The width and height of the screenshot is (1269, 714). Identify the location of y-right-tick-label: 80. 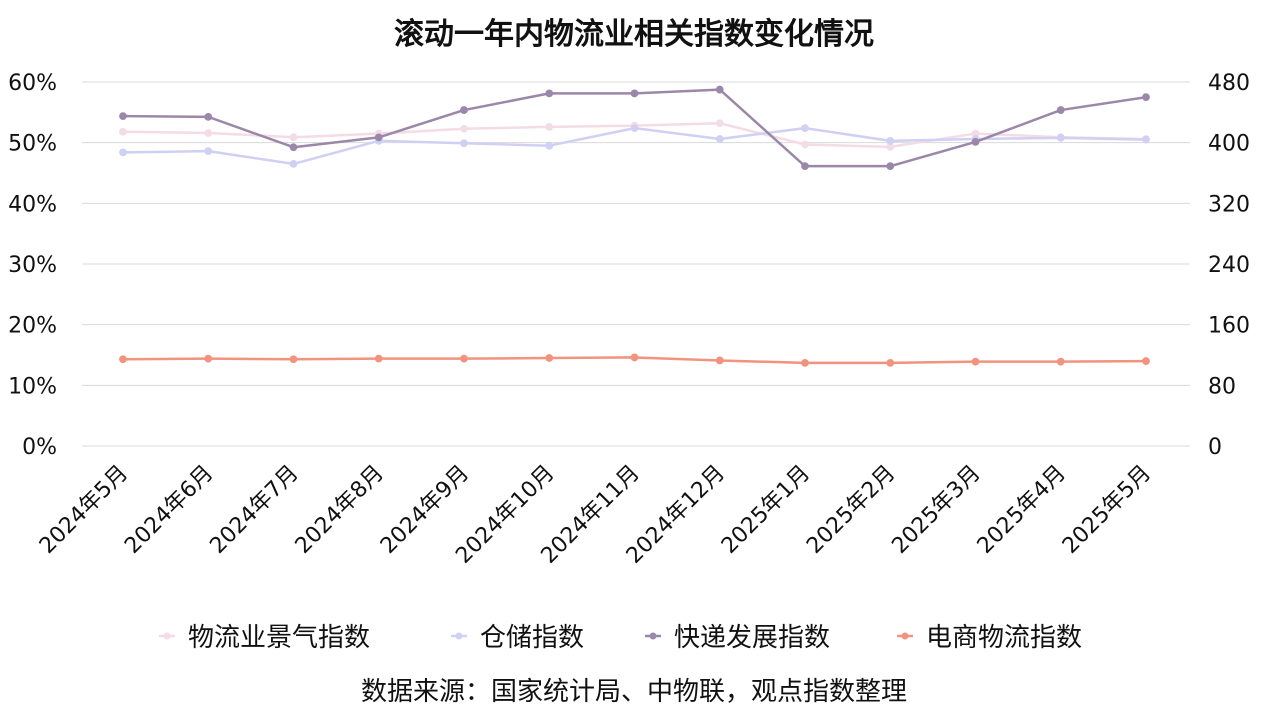
(1222, 386).